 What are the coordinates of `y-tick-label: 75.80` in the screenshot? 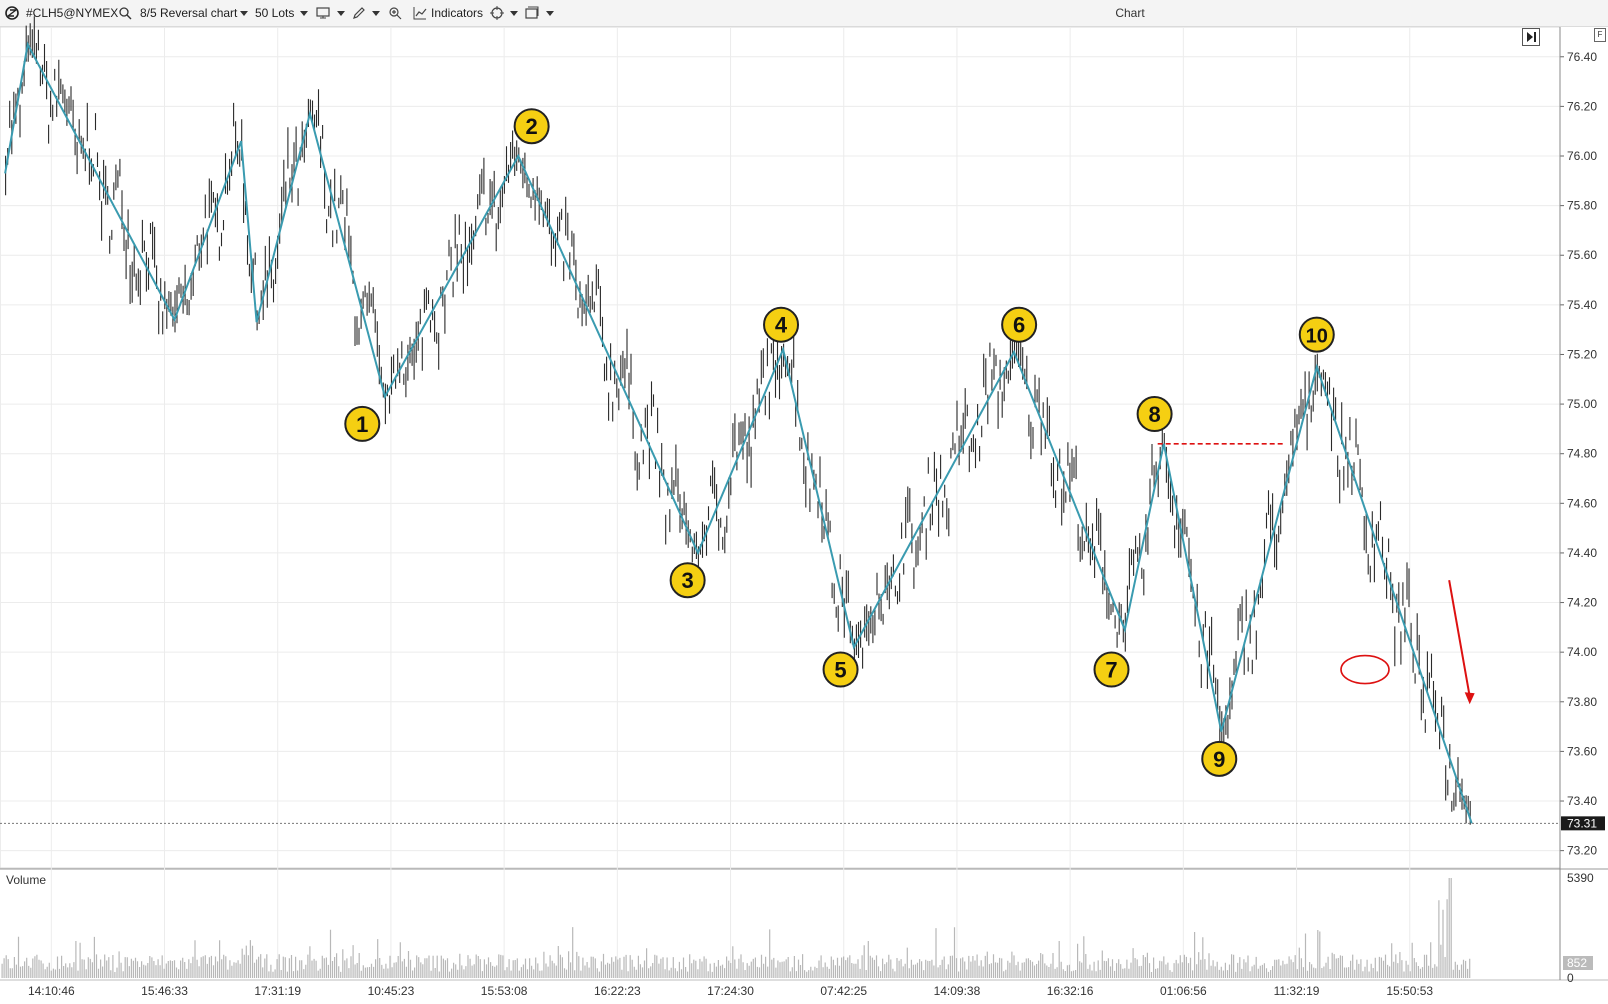 It's located at (1582, 206).